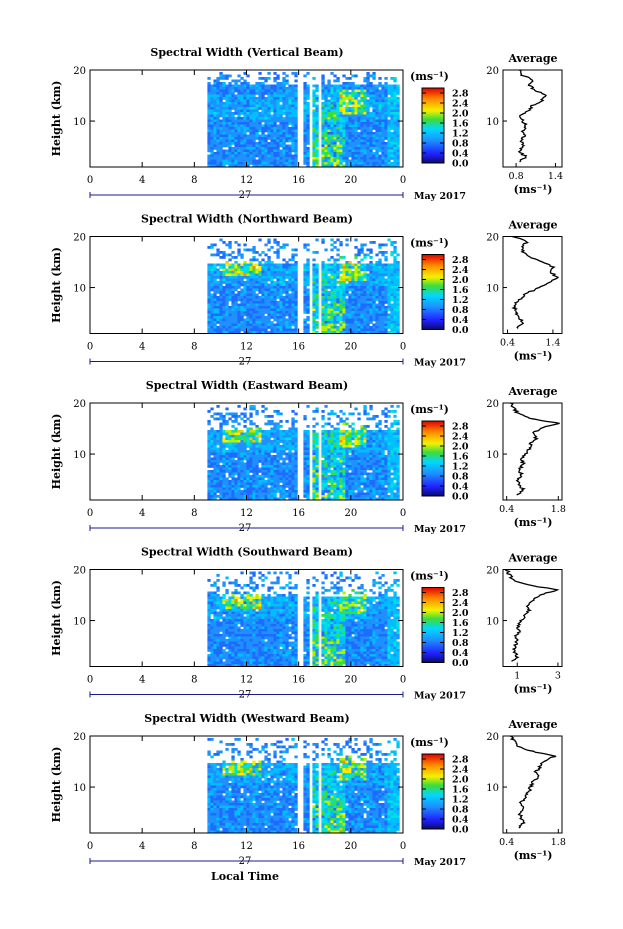 This screenshot has height=929, width=623. I want to click on colorbar-tick-label: 1.2, so click(460, 633).